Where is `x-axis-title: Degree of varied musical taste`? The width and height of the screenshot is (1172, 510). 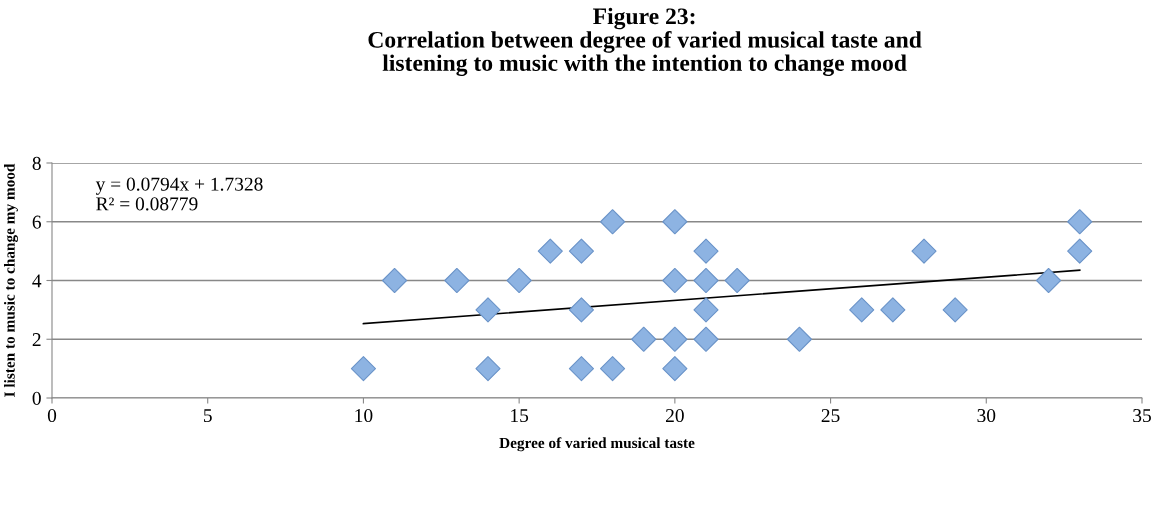 x-axis-title: Degree of varied musical taste is located at coordinates (597, 444).